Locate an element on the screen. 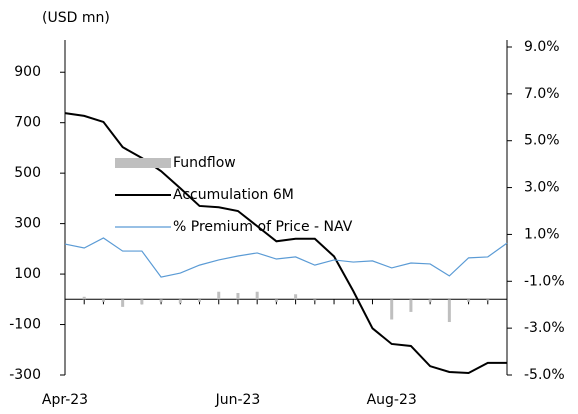 The height and width of the screenshot is (414, 578). y2-tick-label: -5.0% is located at coordinates (544, 375).